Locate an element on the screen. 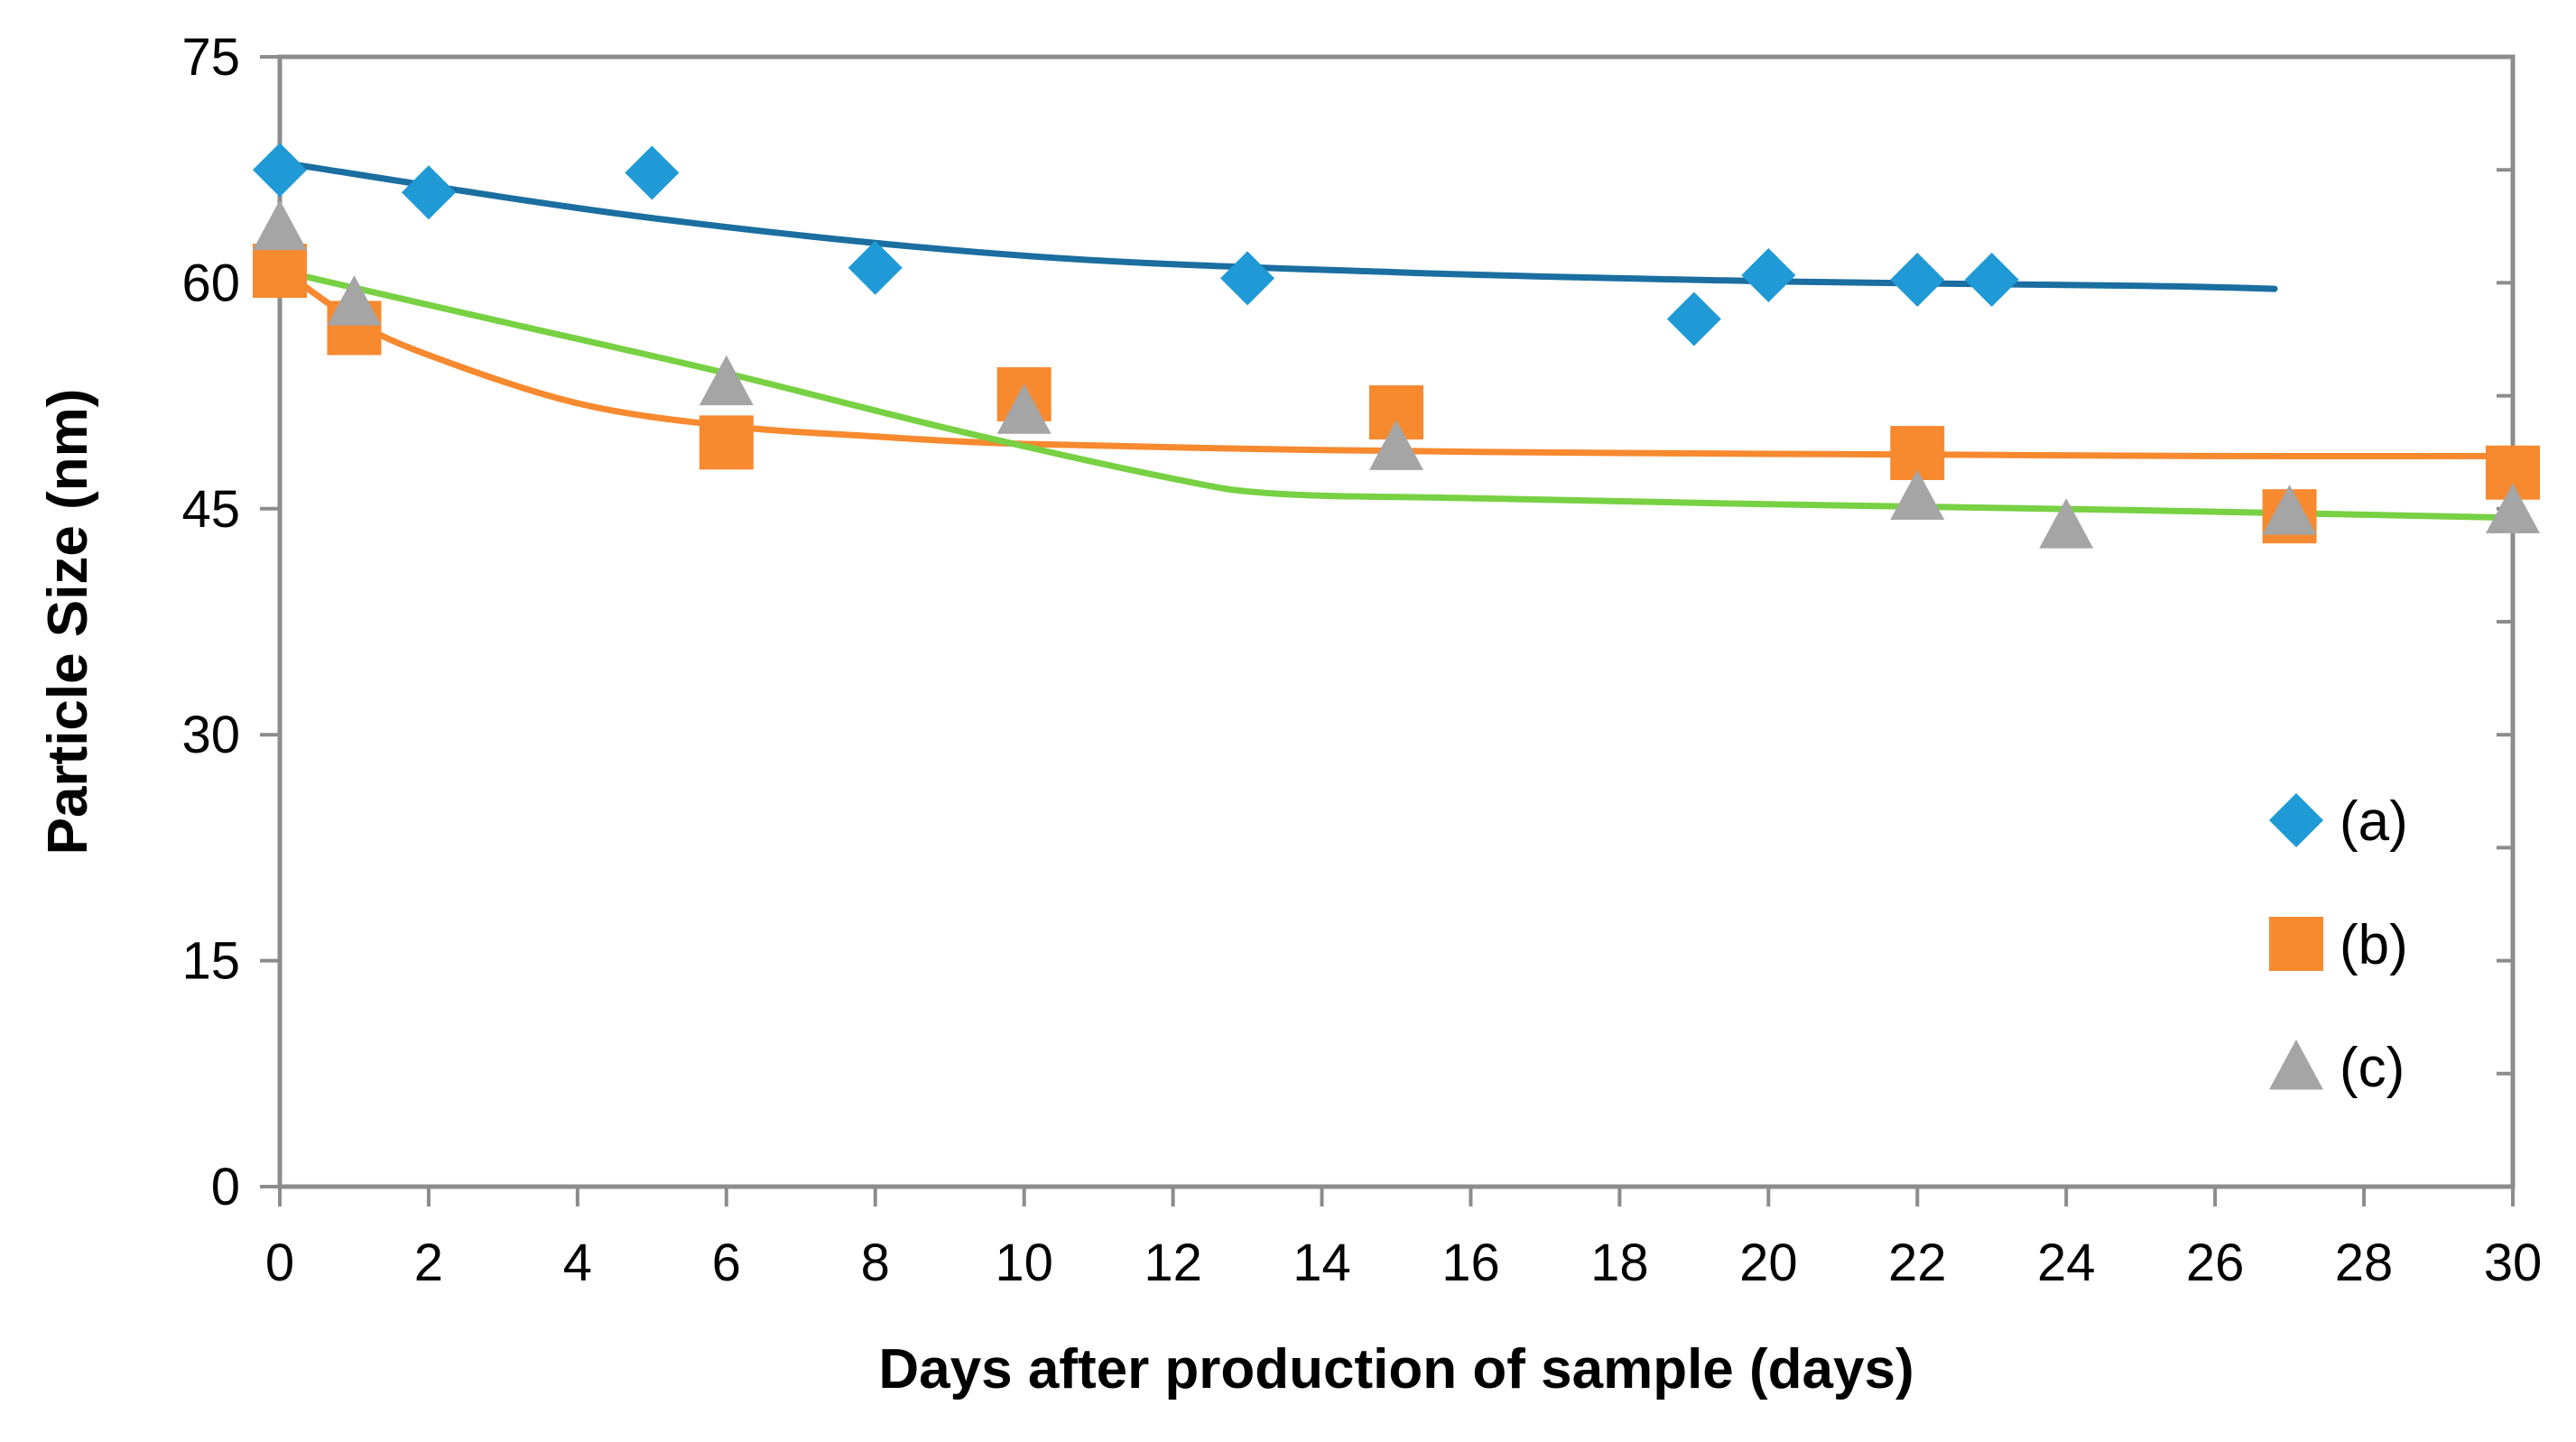 Image resolution: width=2576 pixels, height=1442 pixels. x-tick-label: 2 is located at coordinates (428, 1263).